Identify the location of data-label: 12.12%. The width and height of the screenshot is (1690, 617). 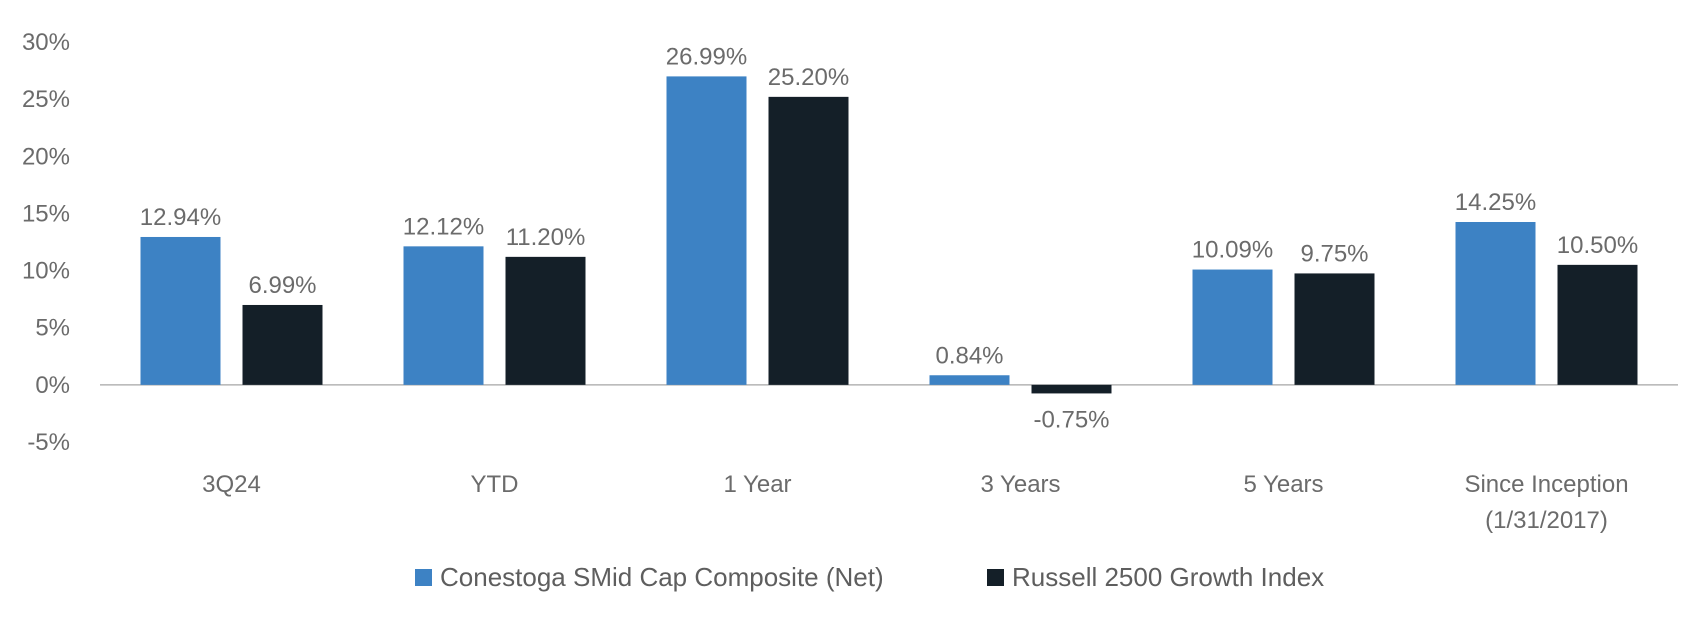
(443, 226).